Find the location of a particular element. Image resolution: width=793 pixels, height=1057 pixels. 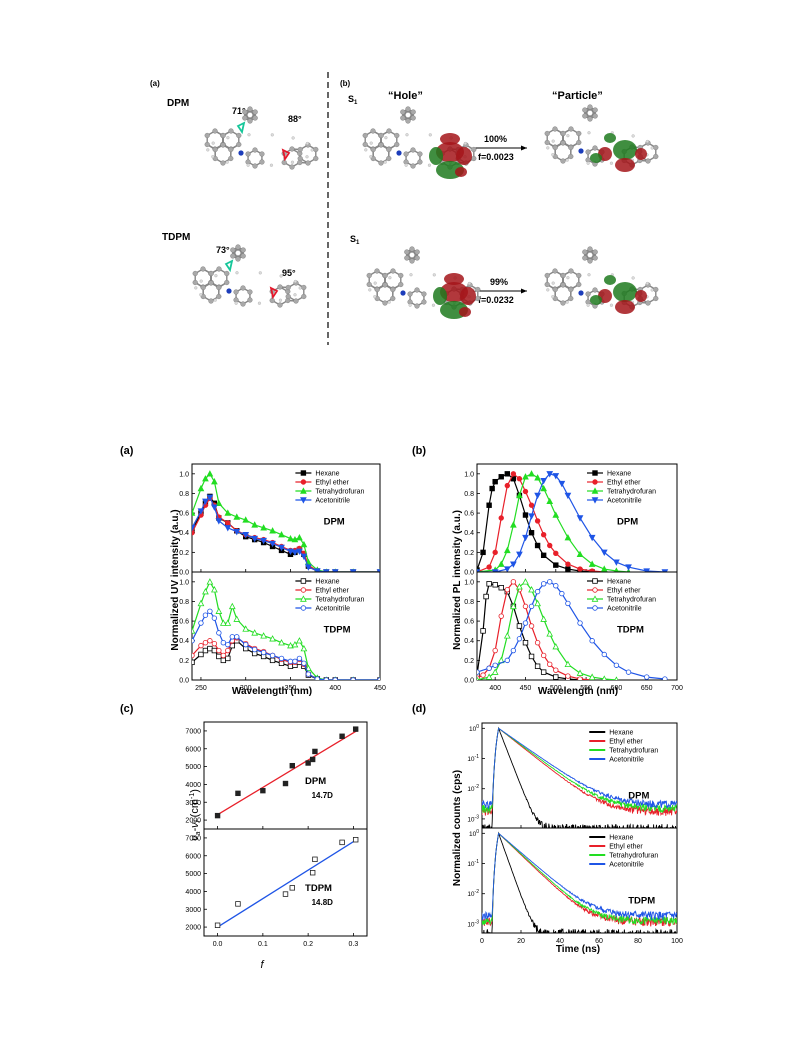

x-tick-label: 450 is located at coordinates (380, 688).